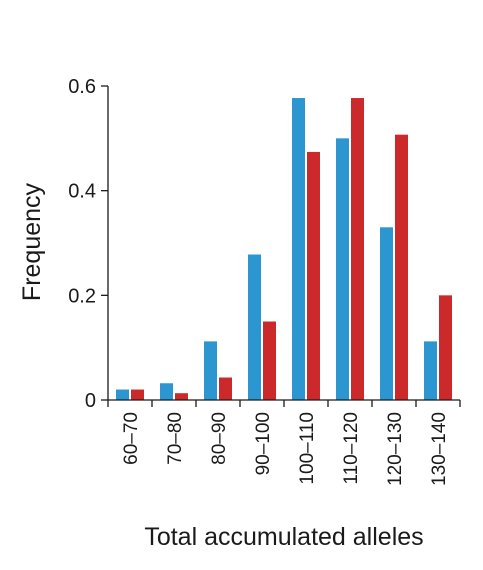 This screenshot has width=483, height=570. Describe the element at coordinates (219, 438) in the screenshot. I see `x-tick-label-3: 80–90` at that location.